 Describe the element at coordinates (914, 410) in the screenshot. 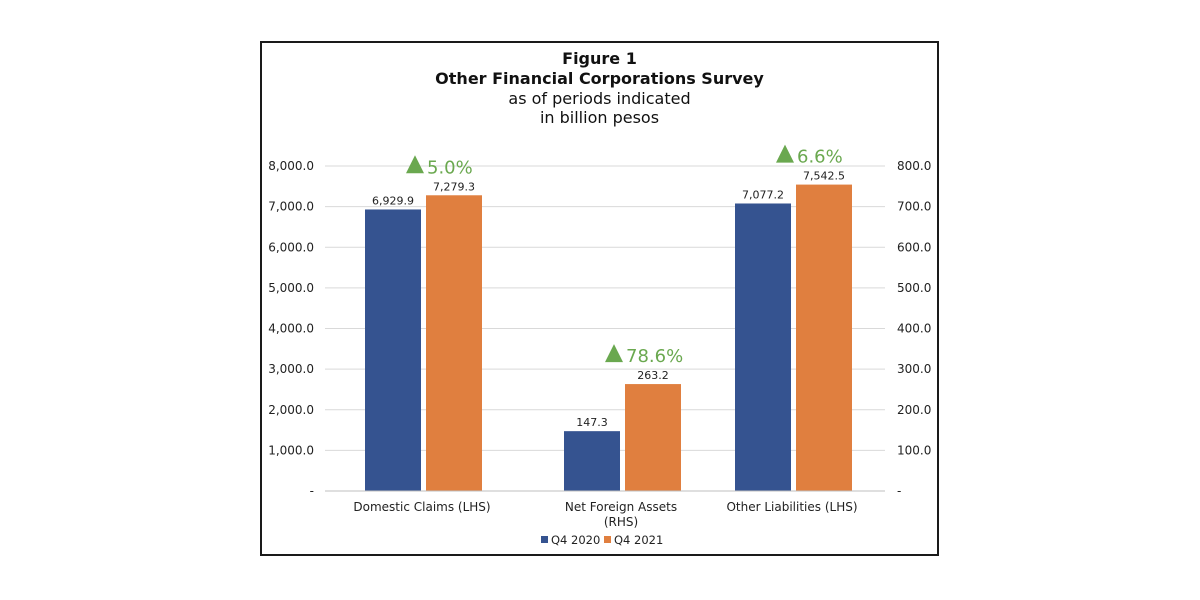

I see `right-tick-label: 200.0` at that location.